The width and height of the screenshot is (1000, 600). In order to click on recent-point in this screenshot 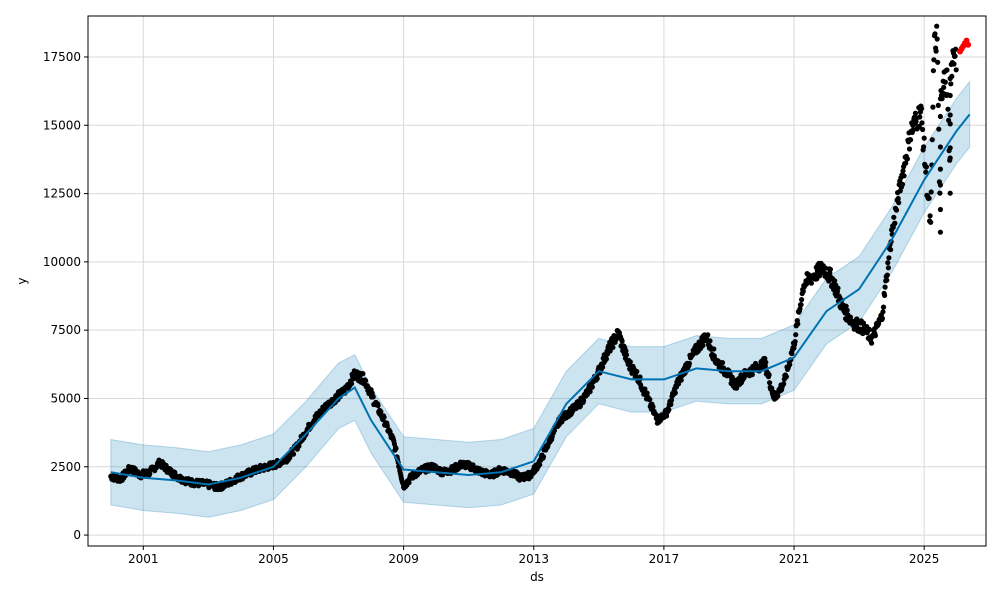, I will do `click(968, 44)`.